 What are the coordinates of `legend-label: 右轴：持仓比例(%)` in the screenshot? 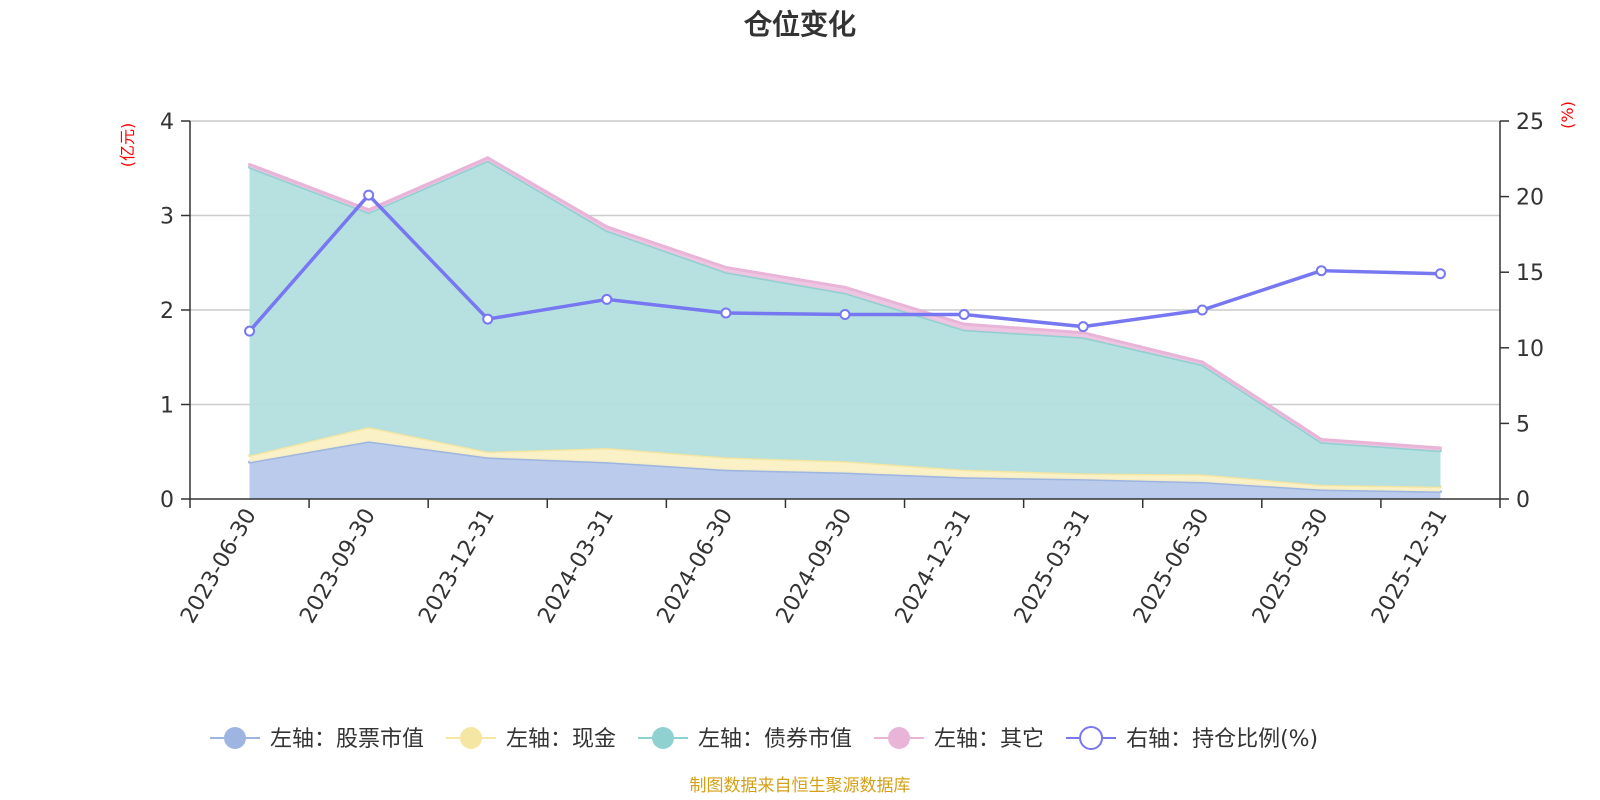 It's located at (1222, 739).